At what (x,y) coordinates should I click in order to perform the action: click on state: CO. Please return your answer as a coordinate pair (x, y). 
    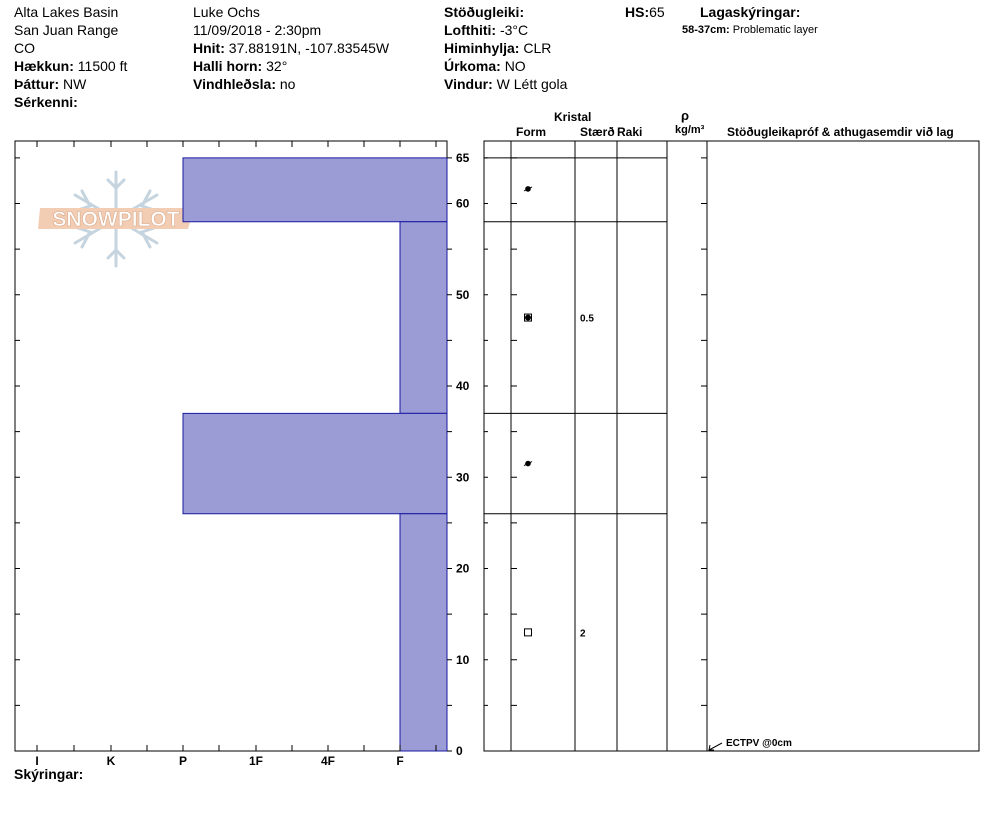
    Looking at the image, I should click on (24, 48).